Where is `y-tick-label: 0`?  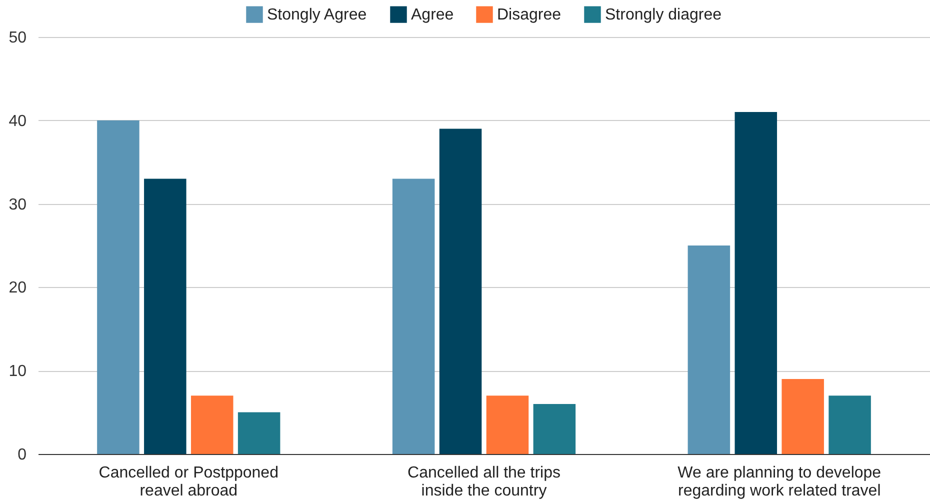 y-tick-label: 0 is located at coordinates (22, 455).